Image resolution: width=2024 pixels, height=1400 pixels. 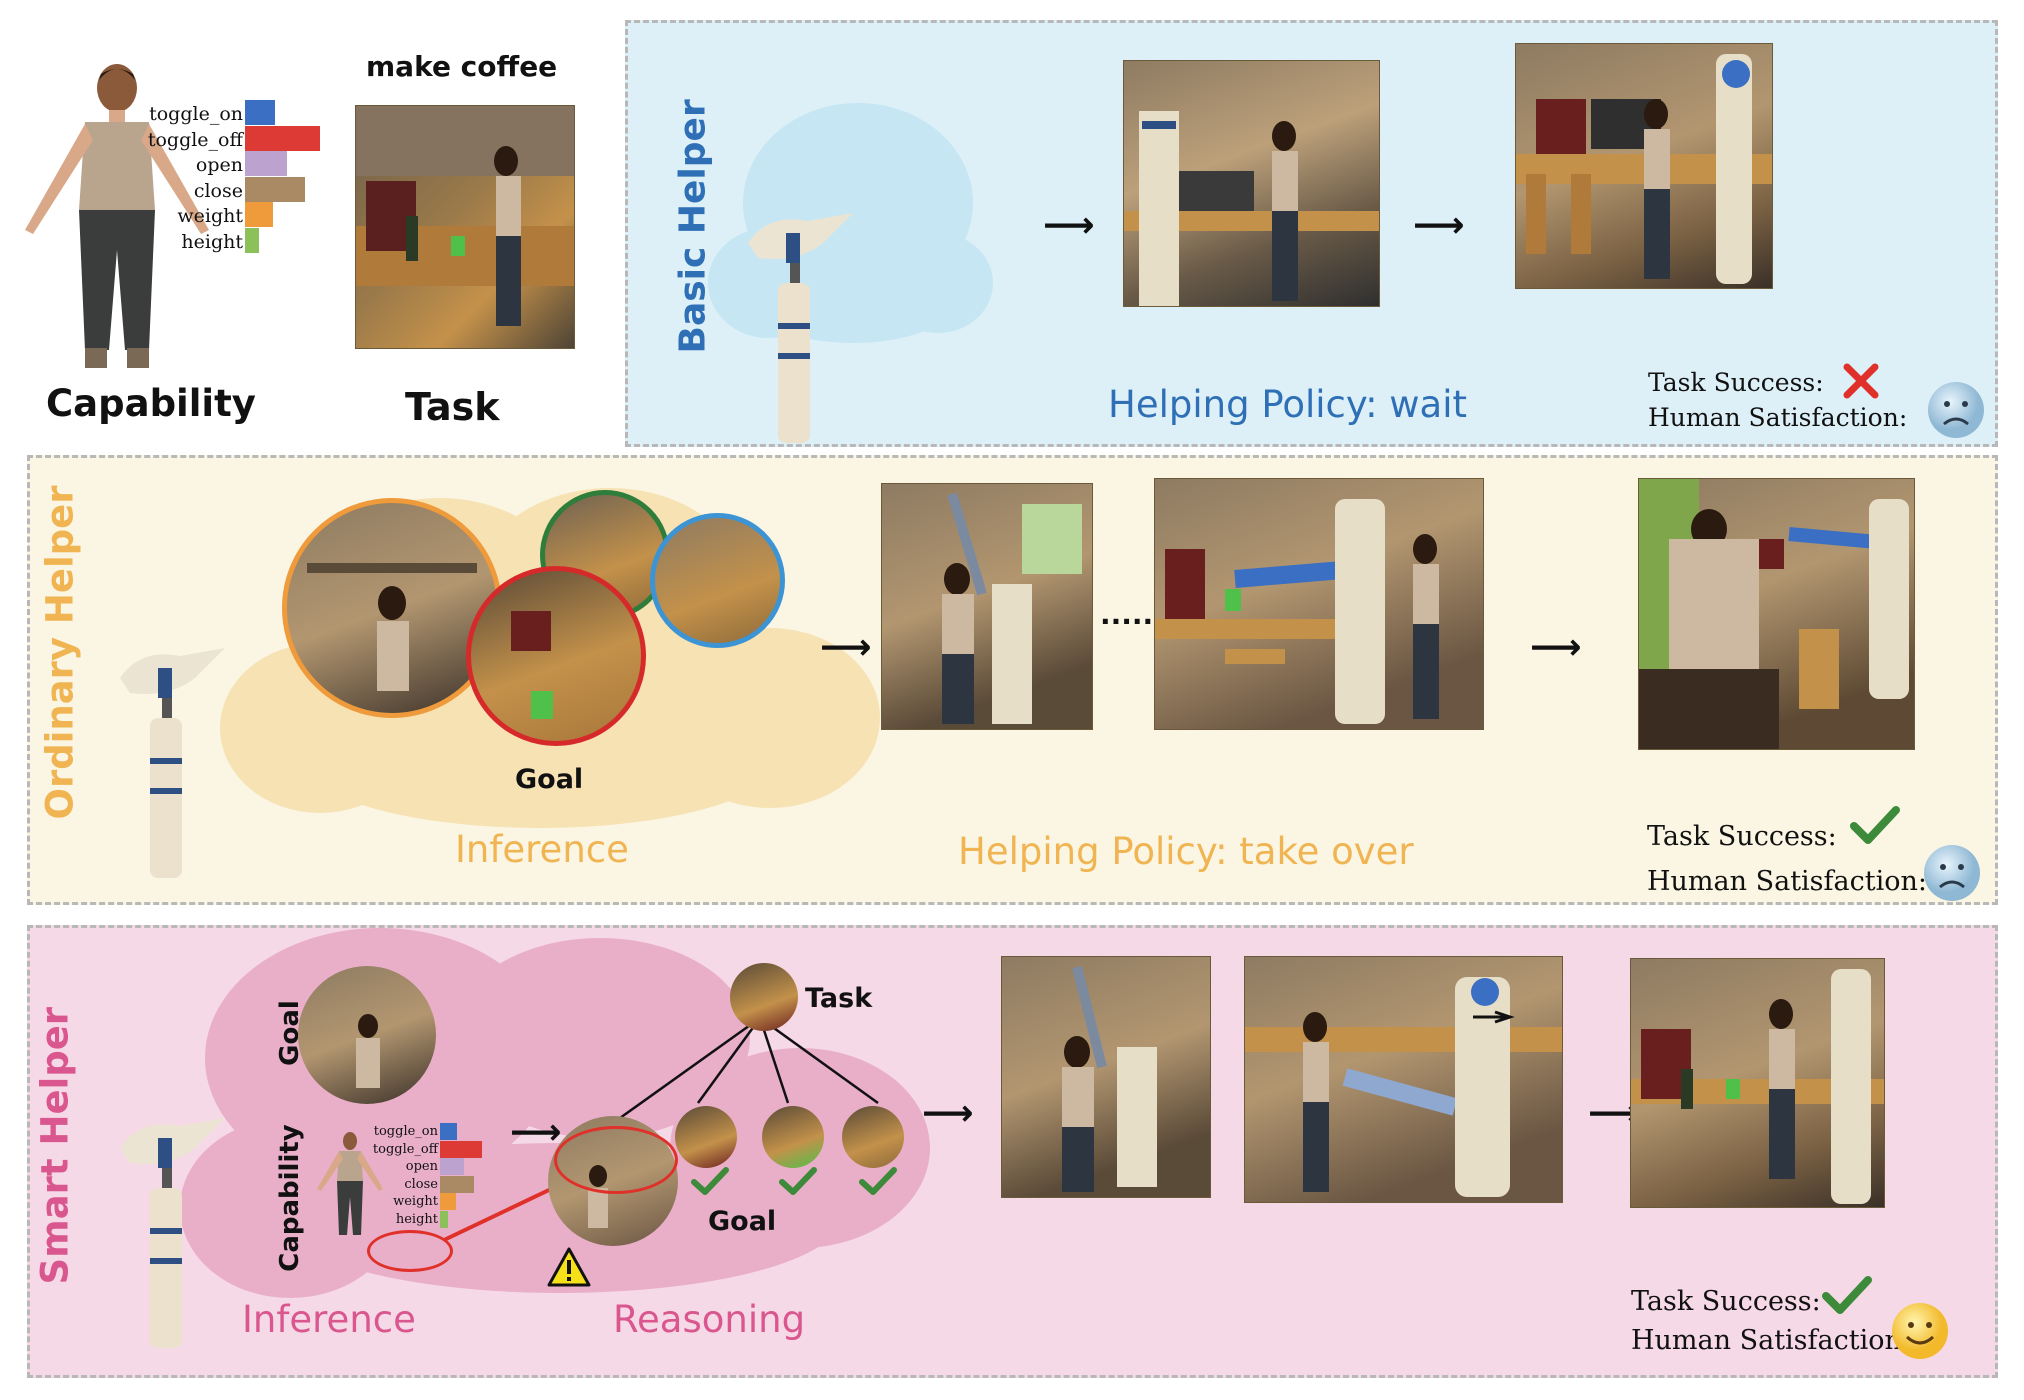 What do you see at coordinates (55, 1145) in the screenshot?
I see `smart-helper-title: Smart Helper` at bounding box center [55, 1145].